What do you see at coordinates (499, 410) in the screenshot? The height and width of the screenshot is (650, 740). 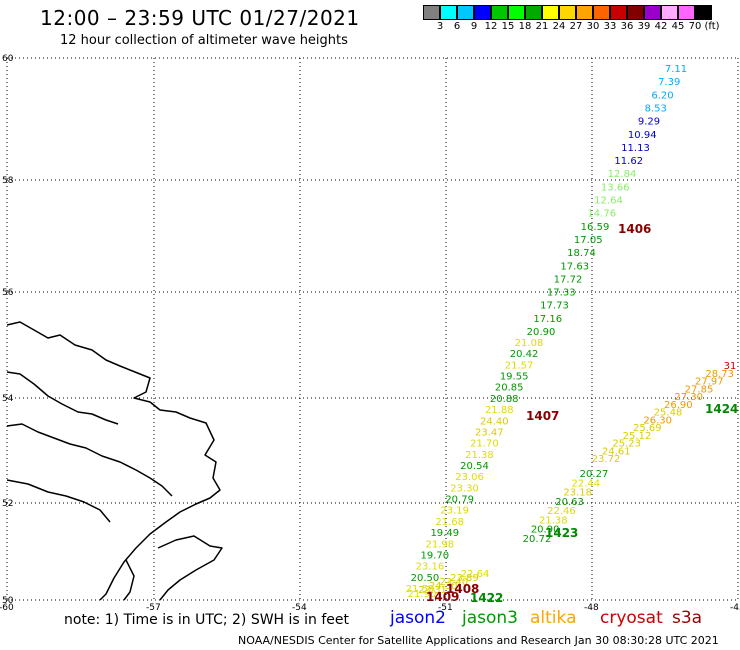 I see `wave-height-label: 21.88` at bounding box center [499, 410].